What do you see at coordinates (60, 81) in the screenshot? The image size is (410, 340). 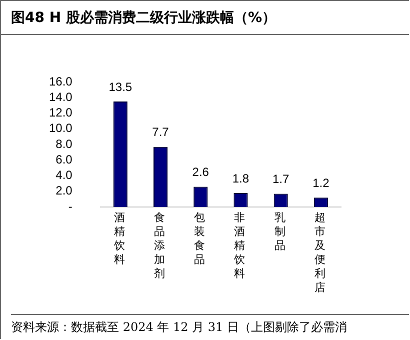 I see `y-tick-label: 16.0` at bounding box center [60, 81].